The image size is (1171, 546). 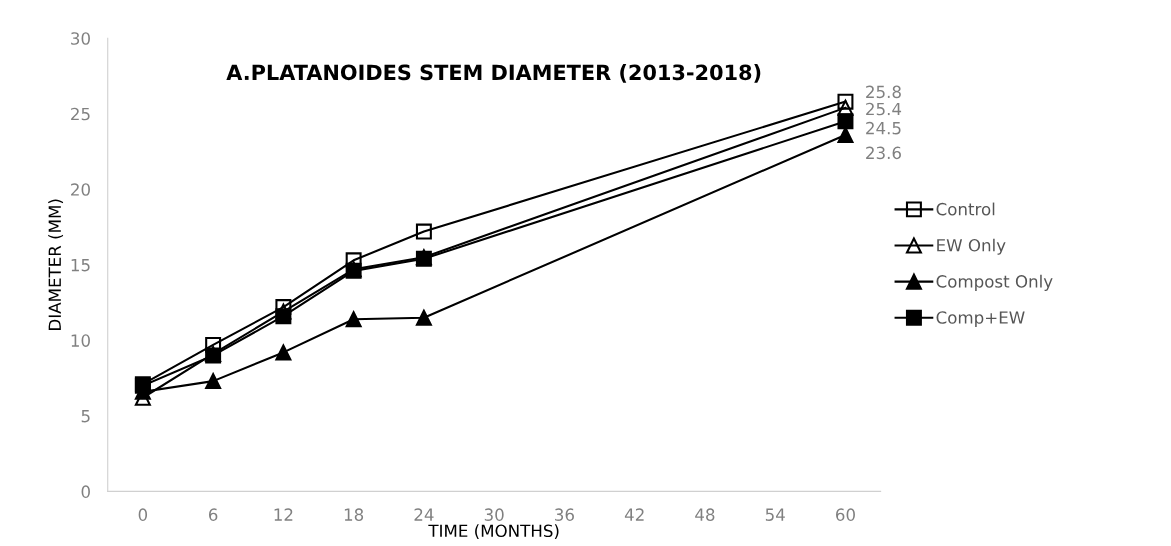 What do you see at coordinates (564, 514) in the screenshot?
I see `x-tick-label: 36` at bounding box center [564, 514].